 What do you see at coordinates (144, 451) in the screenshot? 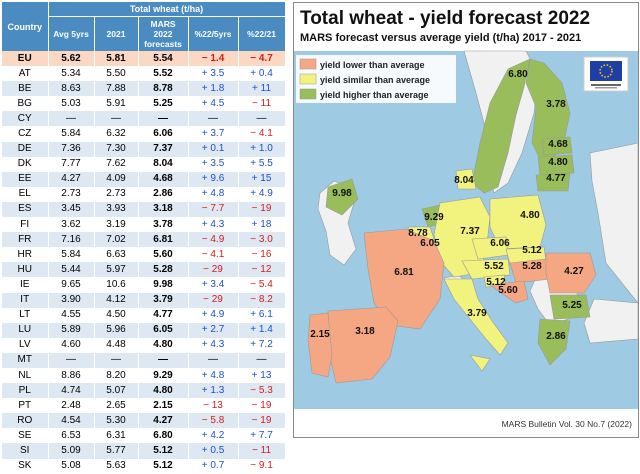
I see `table-row: SI 5.09 5.77 5.12 + 0.5− 11` at bounding box center [144, 451].